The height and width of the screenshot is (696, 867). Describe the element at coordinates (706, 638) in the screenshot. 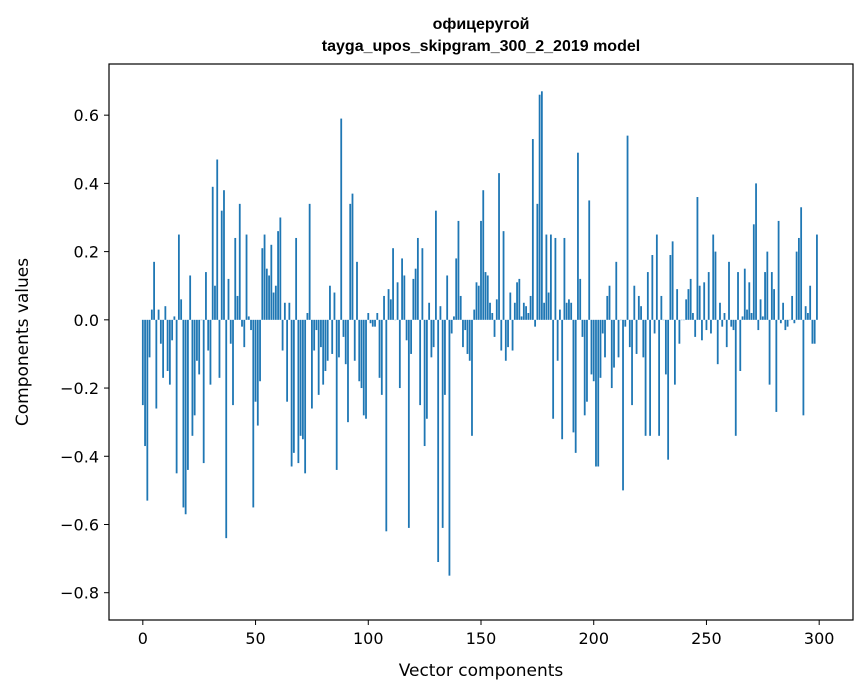

I see `x-tick-label: 250` at that location.